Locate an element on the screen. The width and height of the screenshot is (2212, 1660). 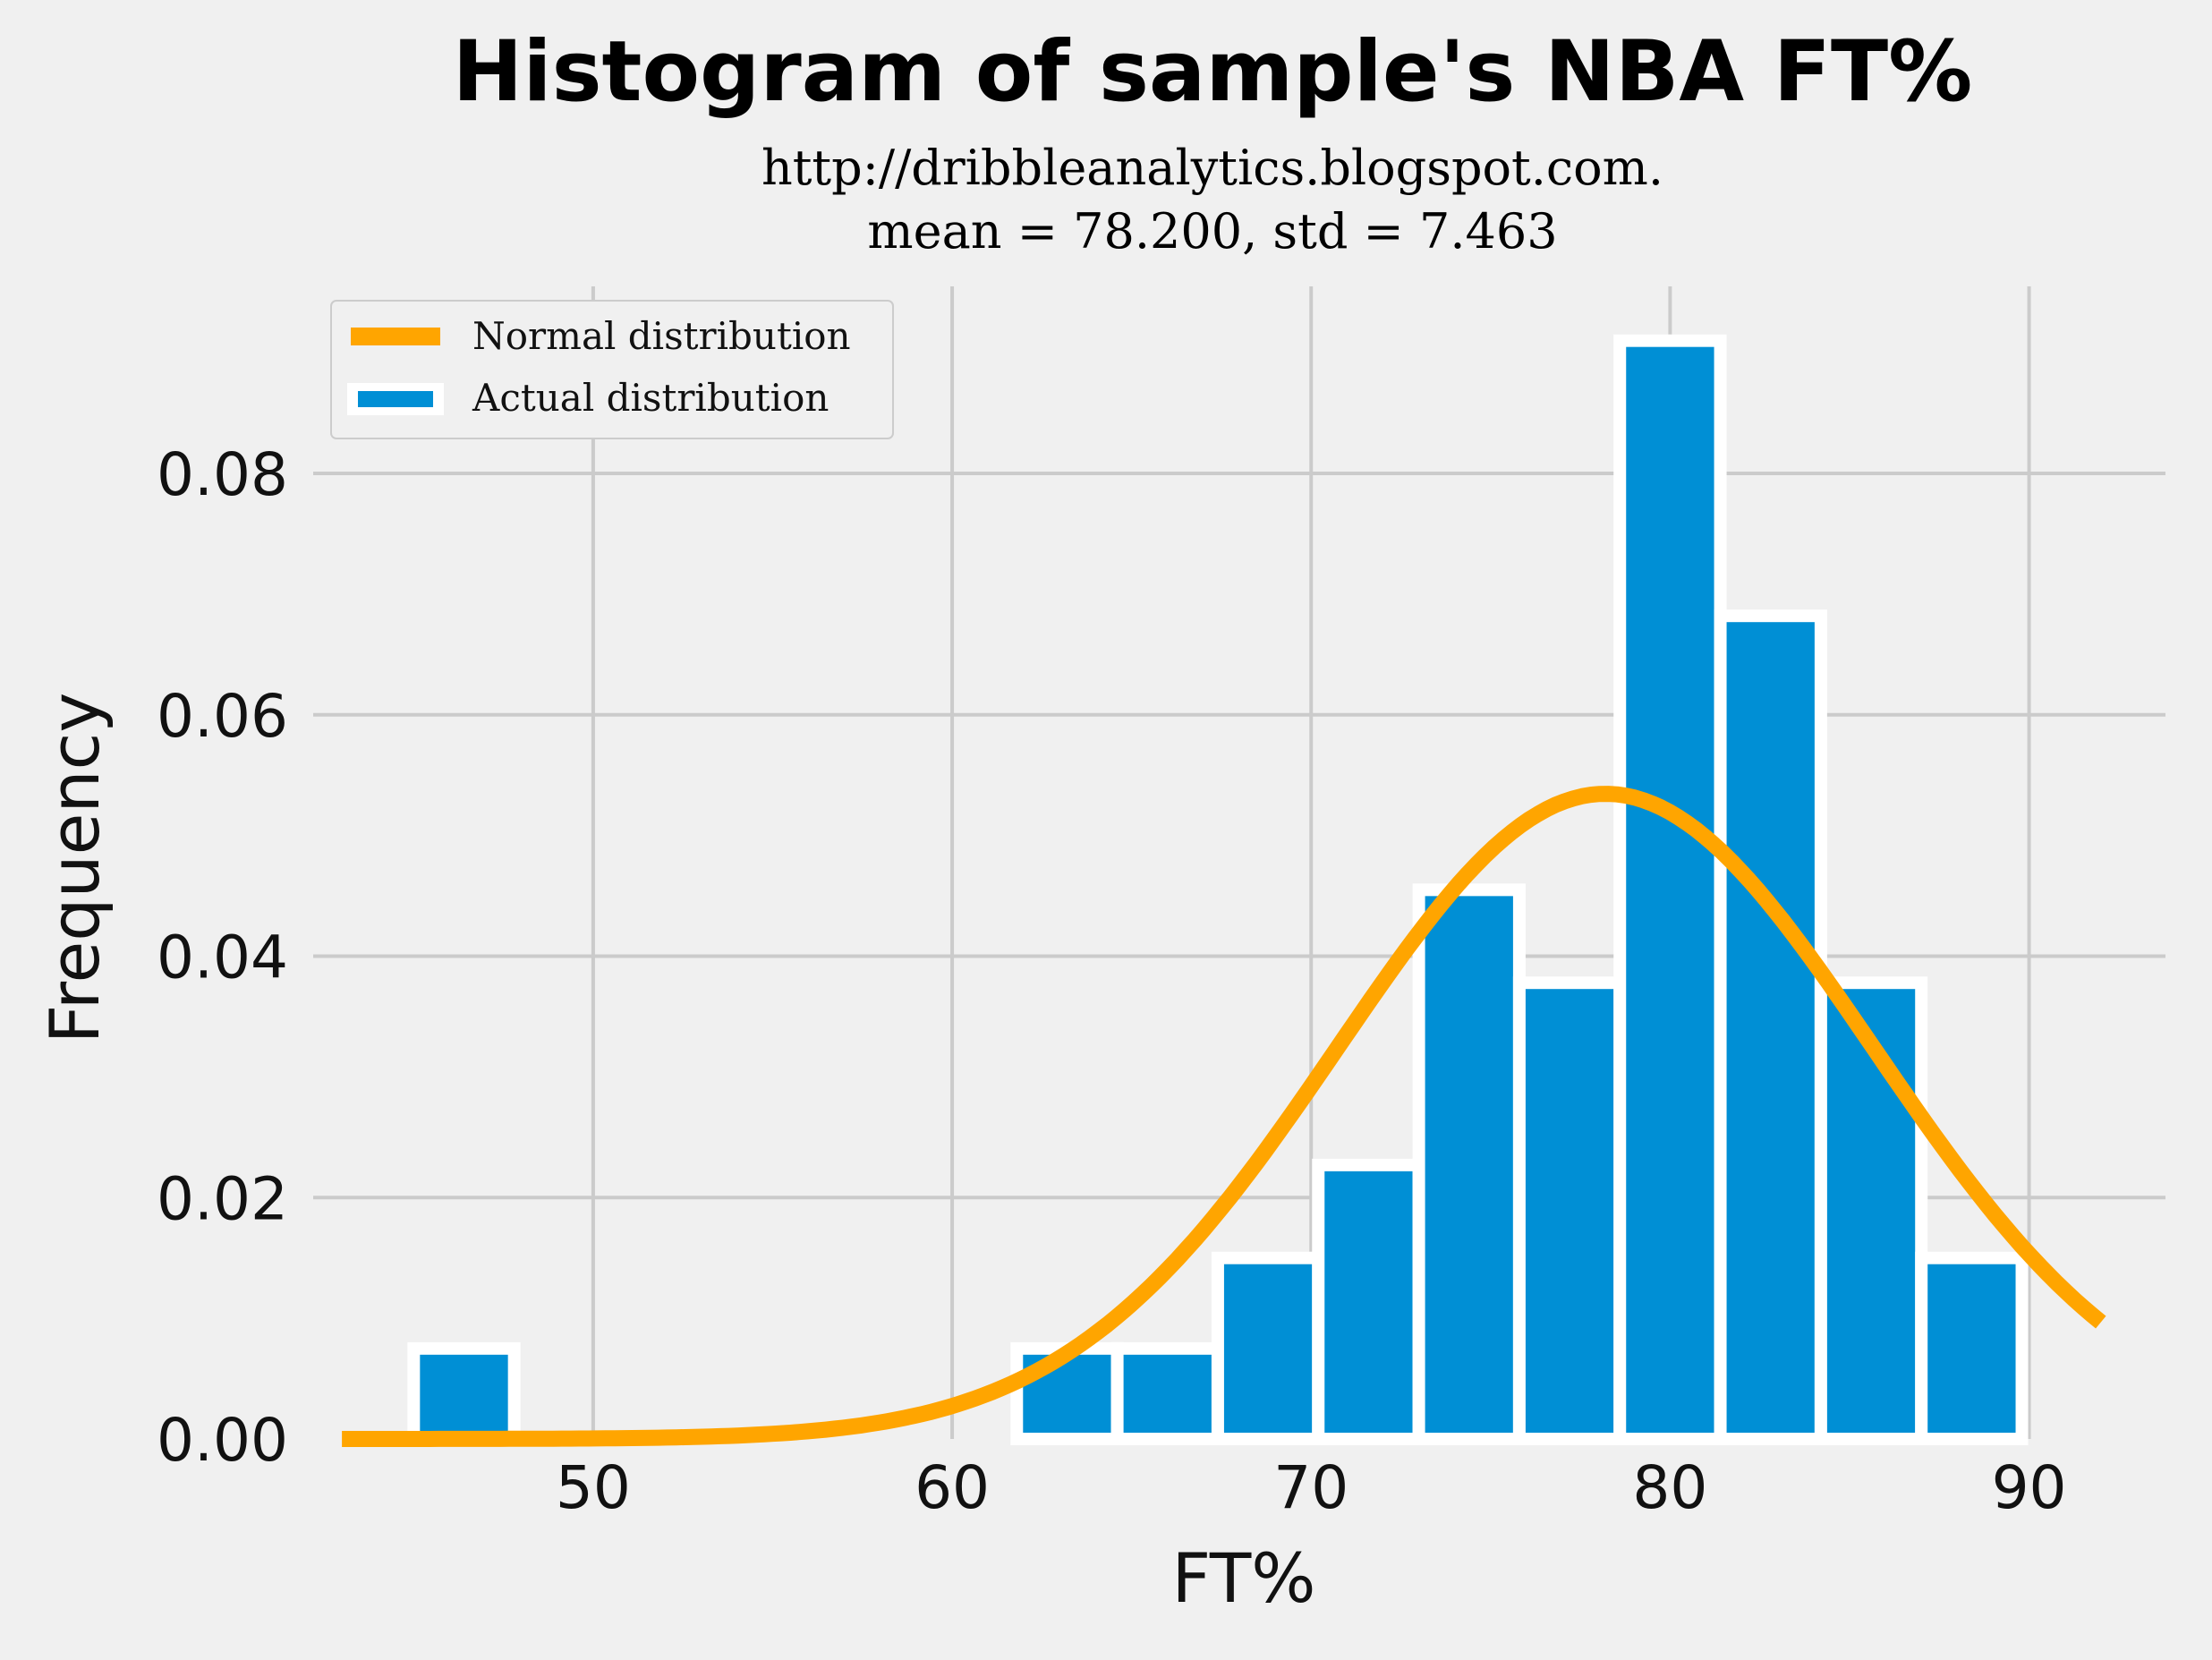
x-tick-label: 90 is located at coordinates (2029, 1487).